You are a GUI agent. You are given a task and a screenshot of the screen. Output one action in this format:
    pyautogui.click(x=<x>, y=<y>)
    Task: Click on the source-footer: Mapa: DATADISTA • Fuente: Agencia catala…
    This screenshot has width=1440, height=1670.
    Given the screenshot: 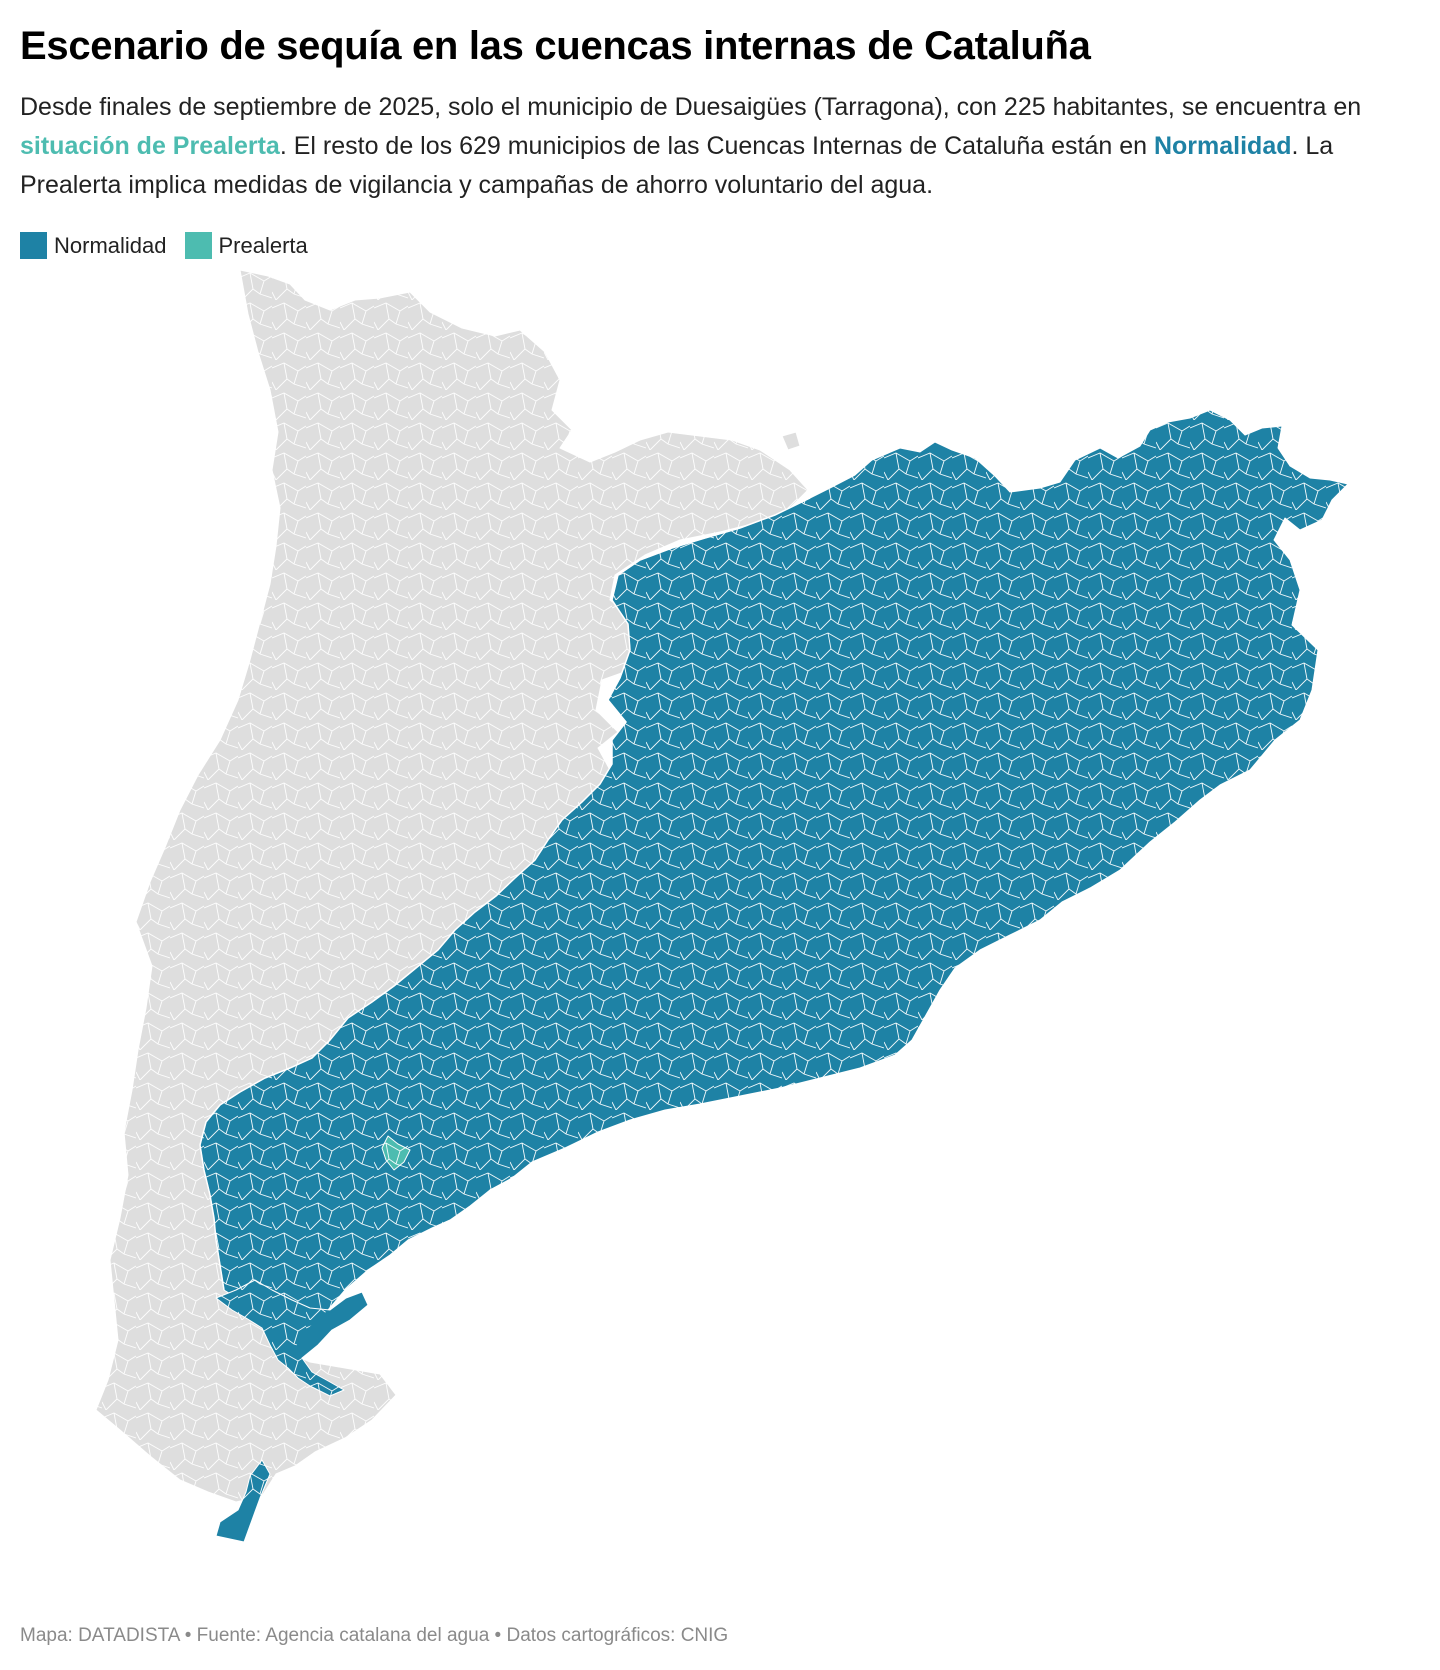 What is the action you would take?
    pyautogui.click(x=374, y=1635)
    